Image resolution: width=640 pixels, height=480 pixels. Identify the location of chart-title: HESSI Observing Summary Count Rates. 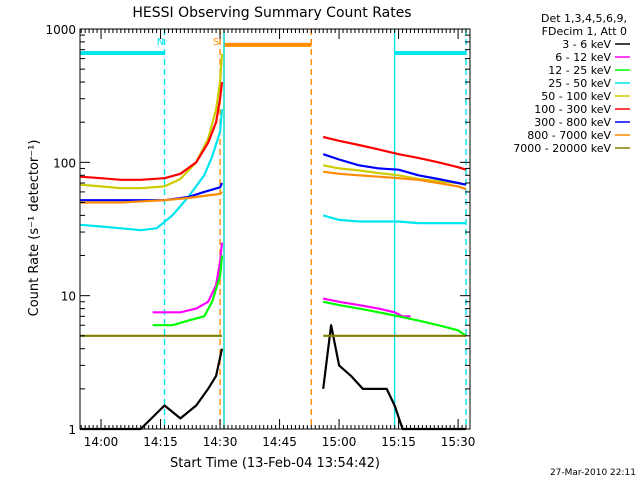
(271, 13).